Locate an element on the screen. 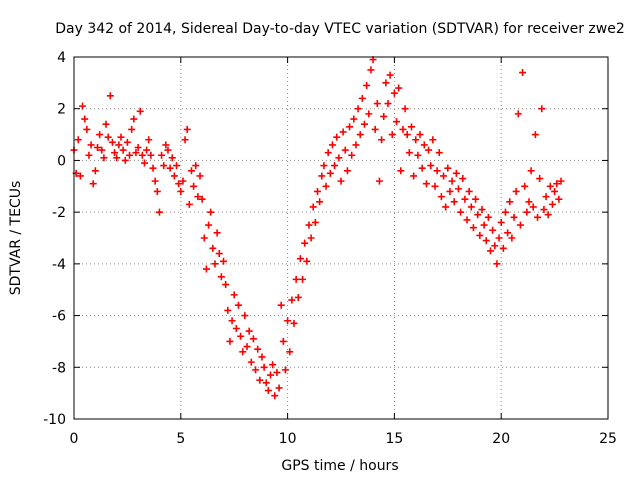 The width and height of the screenshot is (640, 480). x-tick-label: 10 is located at coordinates (288, 439).